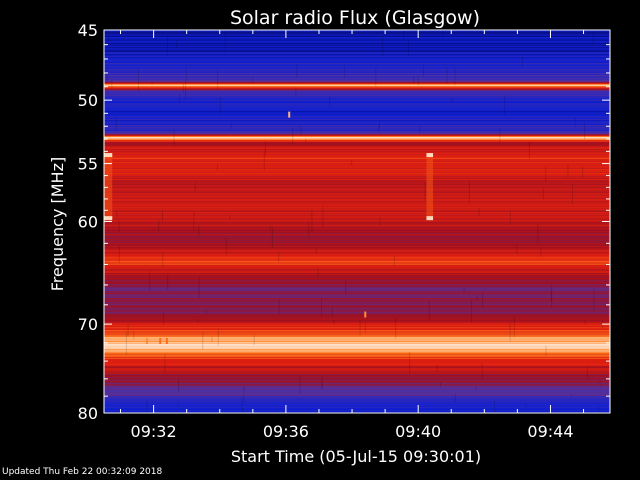 Image resolution: width=640 pixels, height=480 pixels. What do you see at coordinates (430, 218) in the screenshot?
I see `burst-edge` at bounding box center [430, 218].